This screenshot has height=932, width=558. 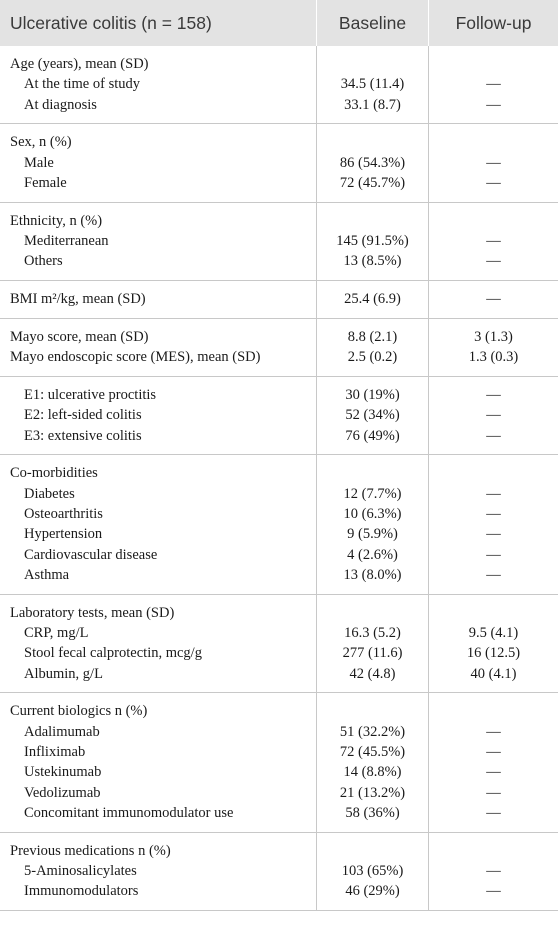 I want to click on baseline-value: 52 (34%), so click(x=372, y=415).